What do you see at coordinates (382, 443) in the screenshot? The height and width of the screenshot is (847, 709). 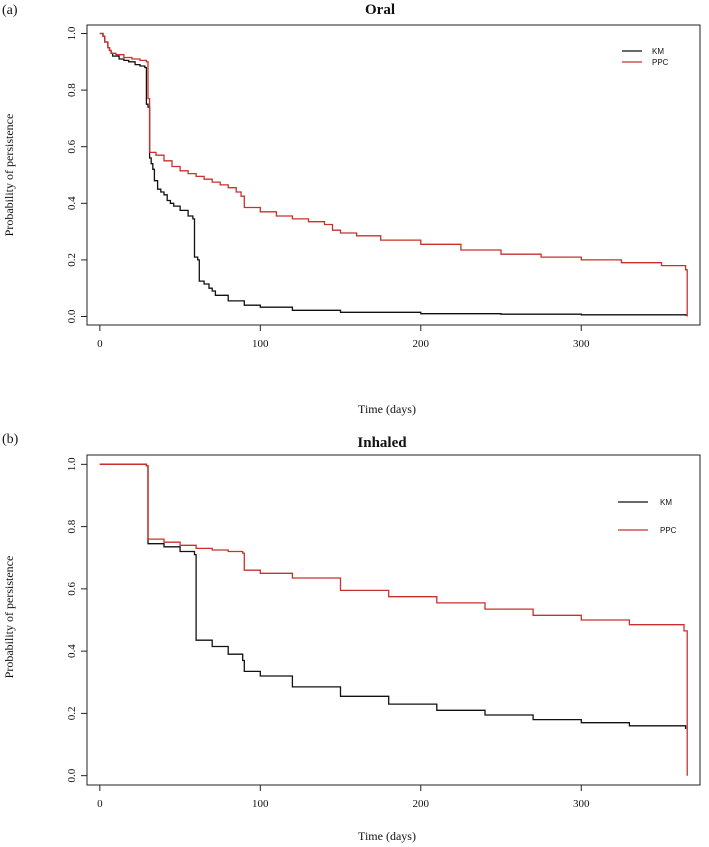 I see `chart-title: Inhaled` at bounding box center [382, 443].